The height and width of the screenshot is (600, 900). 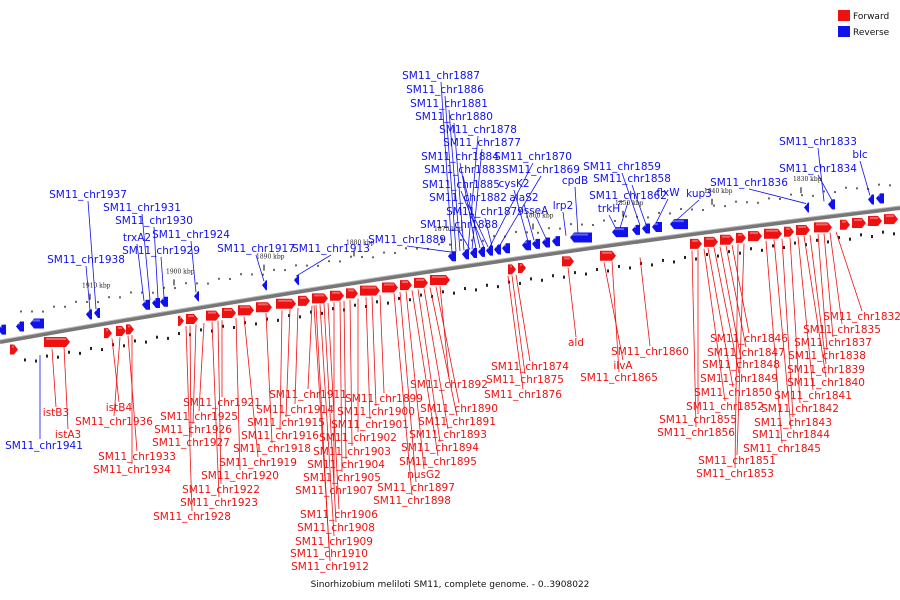 I want to click on reverse-label-sm11-chr1913: SM11_chr1913, so click(x=331, y=249).